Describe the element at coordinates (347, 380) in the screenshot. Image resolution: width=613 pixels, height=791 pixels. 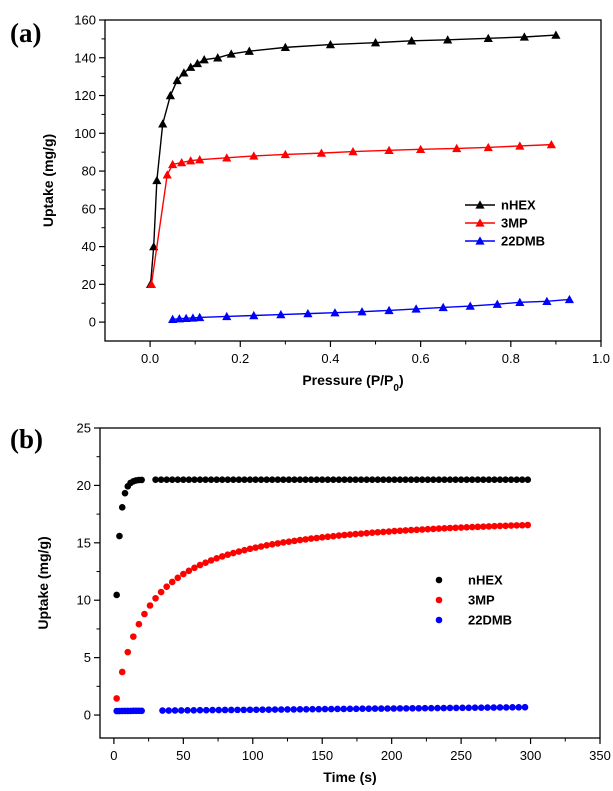
I see `x-axis-title-main: Pressure (P/P` at that location.